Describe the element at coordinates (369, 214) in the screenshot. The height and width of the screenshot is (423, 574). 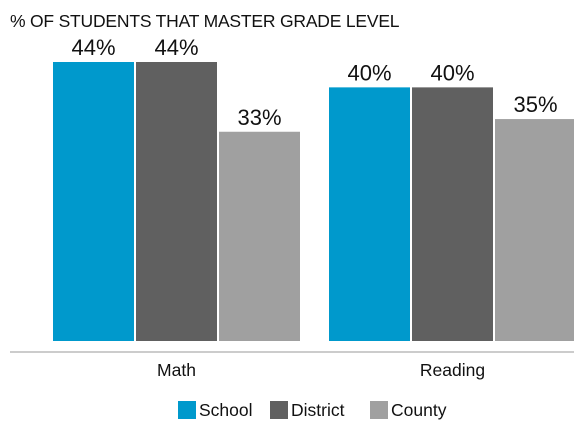
I see `bar-reading-school` at that location.